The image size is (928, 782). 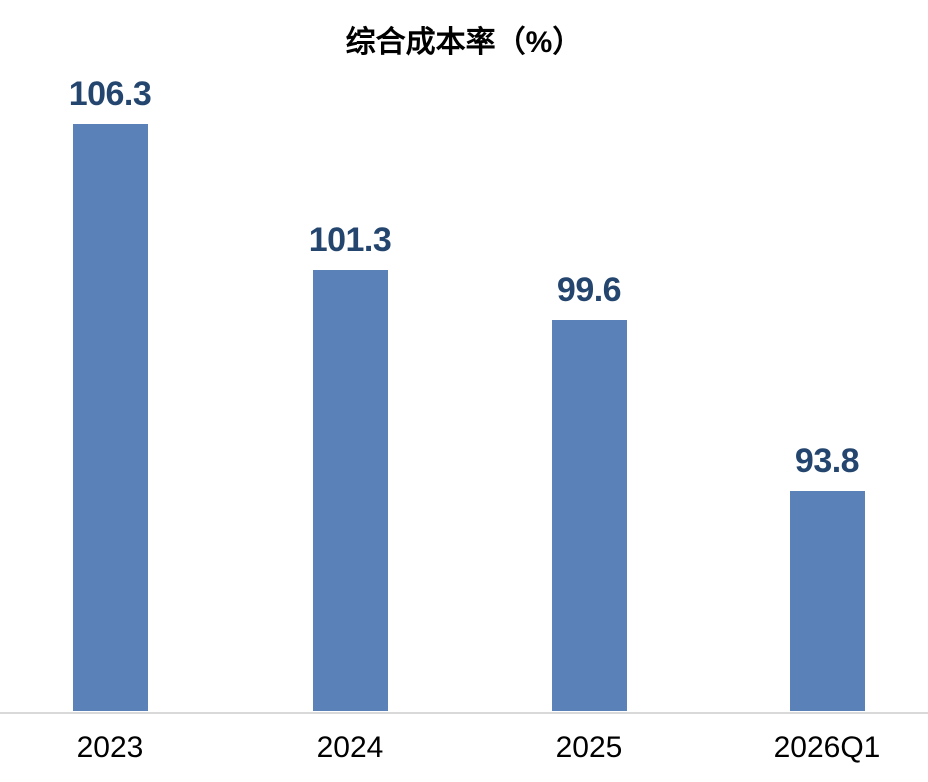 I want to click on x-axis-label: 2023, so click(x=110, y=747).